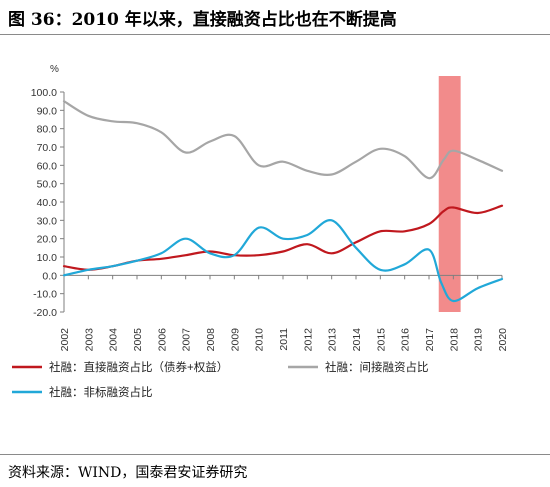 This screenshot has height=487, width=550. I want to click on source-bar: 资料来源：WIND，国泰君安证券研究, so click(275, 470).